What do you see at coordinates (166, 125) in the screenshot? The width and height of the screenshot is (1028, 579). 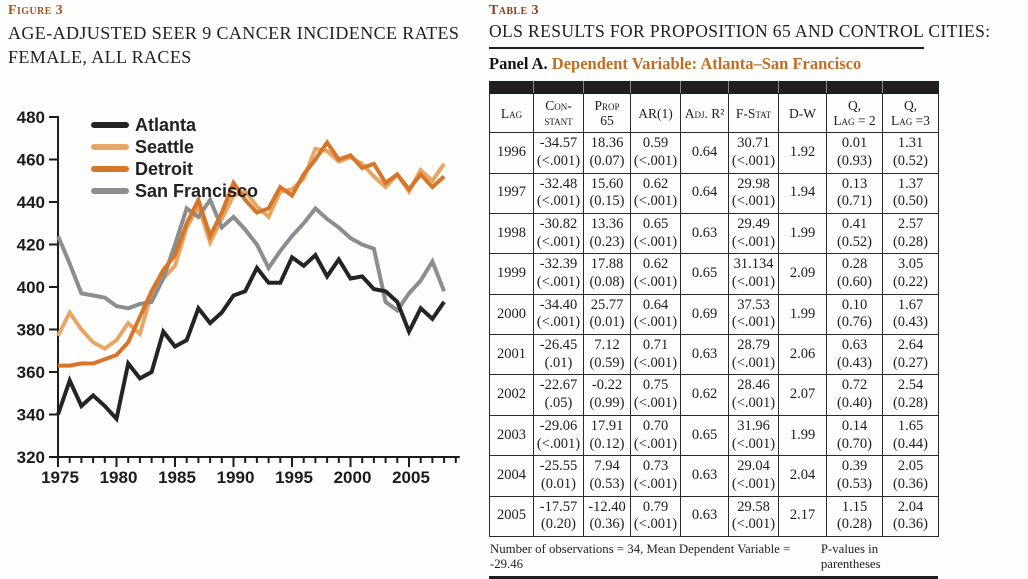 I see `legend-label: Atlanta` at bounding box center [166, 125].